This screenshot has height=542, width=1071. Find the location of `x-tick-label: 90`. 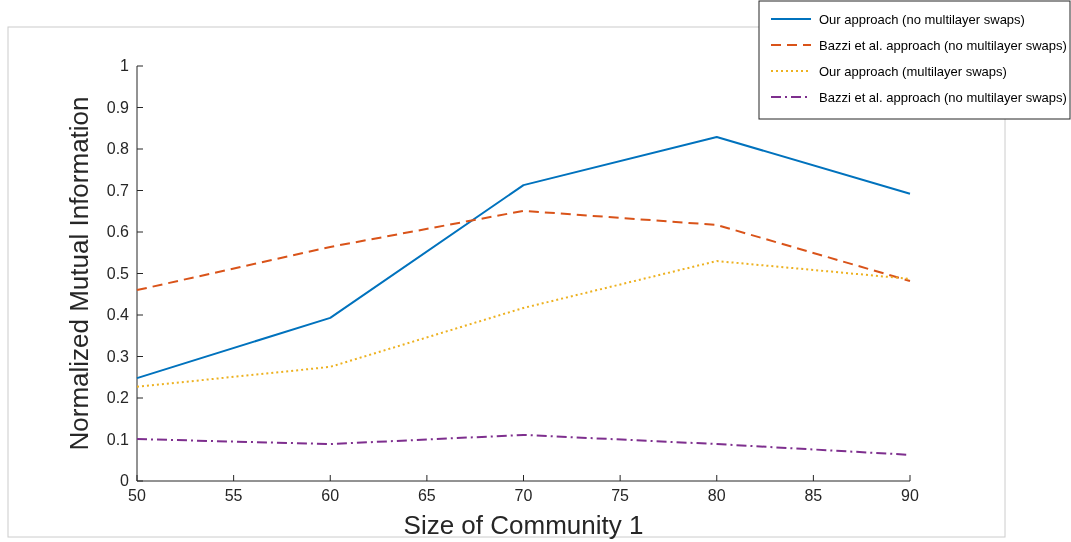

x-tick-label: 90 is located at coordinates (910, 495).